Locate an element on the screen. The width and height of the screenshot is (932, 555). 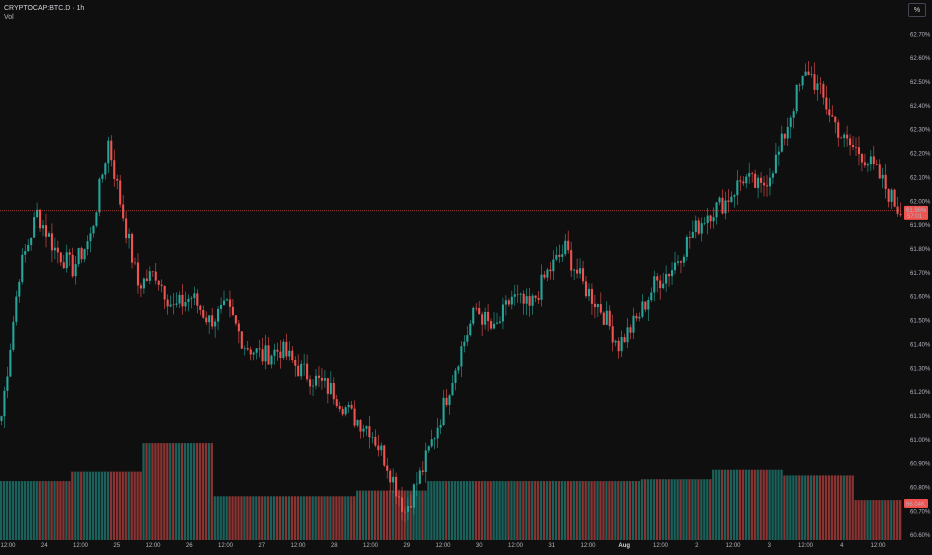
percent-scale-button: % is located at coordinates (917, 10).